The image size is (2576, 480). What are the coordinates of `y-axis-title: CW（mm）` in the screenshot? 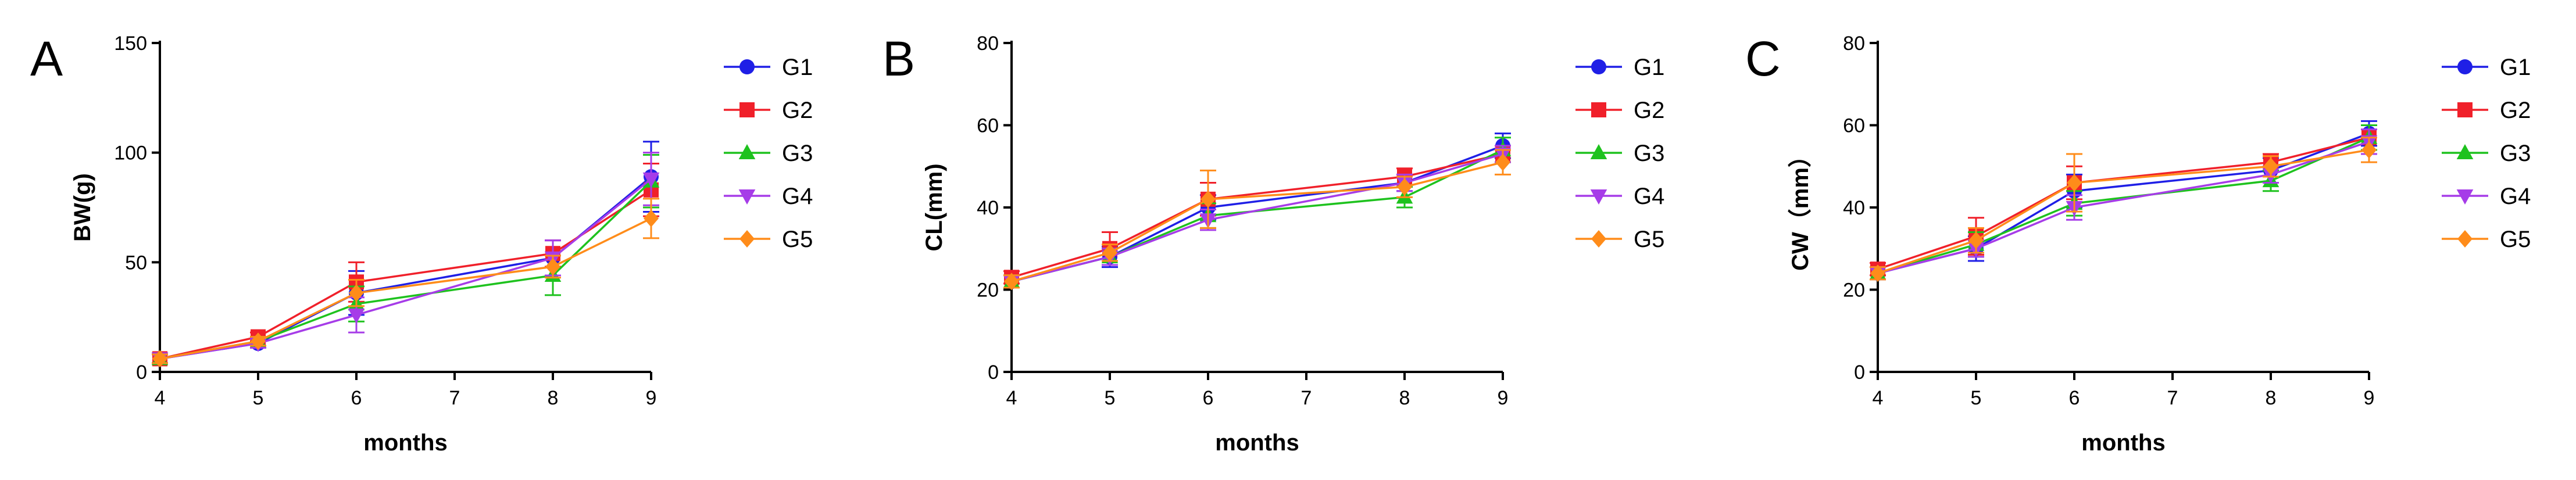 It's located at (1800, 207).